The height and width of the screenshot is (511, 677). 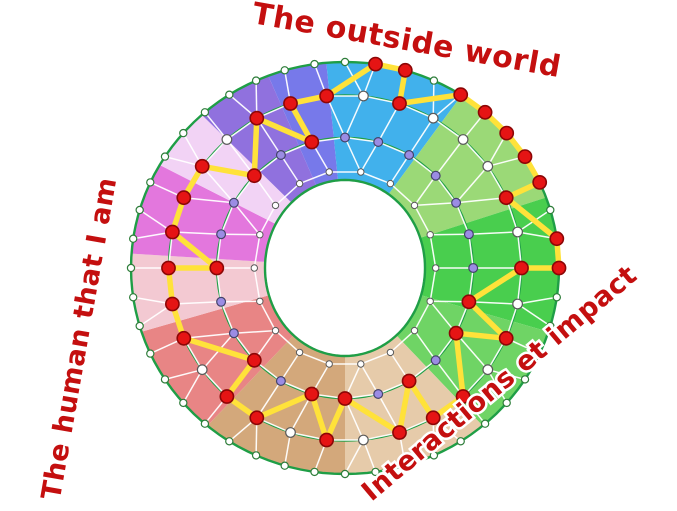 I want to click on sector-purple, so click(x=259, y=139).